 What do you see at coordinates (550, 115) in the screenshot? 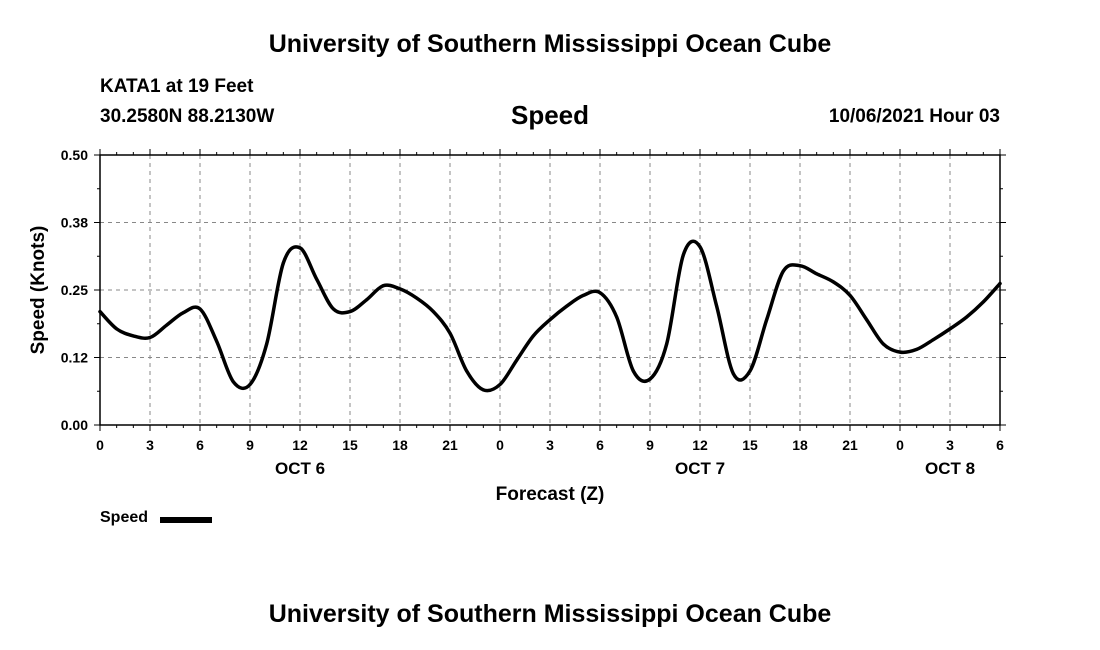
I see `variable-label: Speed` at bounding box center [550, 115].